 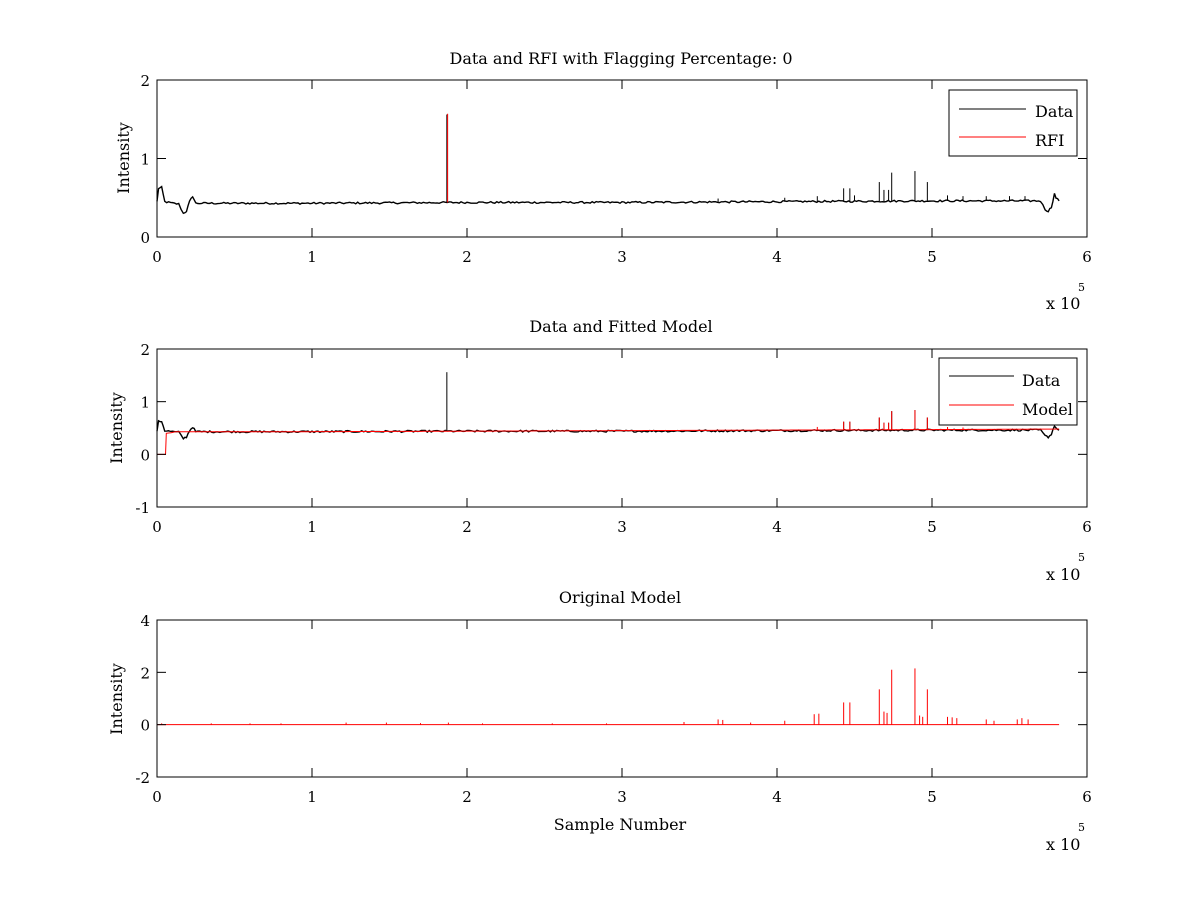 What do you see at coordinates (620, 597) in the screenshot?
I see `panel-3-title: Original Model` at bounding box center [620, 597].